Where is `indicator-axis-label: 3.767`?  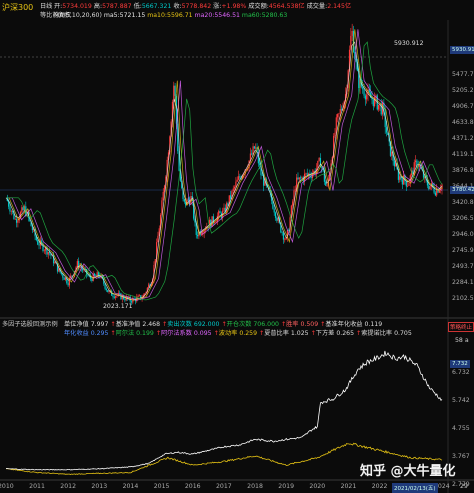 indicator-axis-label: 3.767 is located at coordinates (461, 456).